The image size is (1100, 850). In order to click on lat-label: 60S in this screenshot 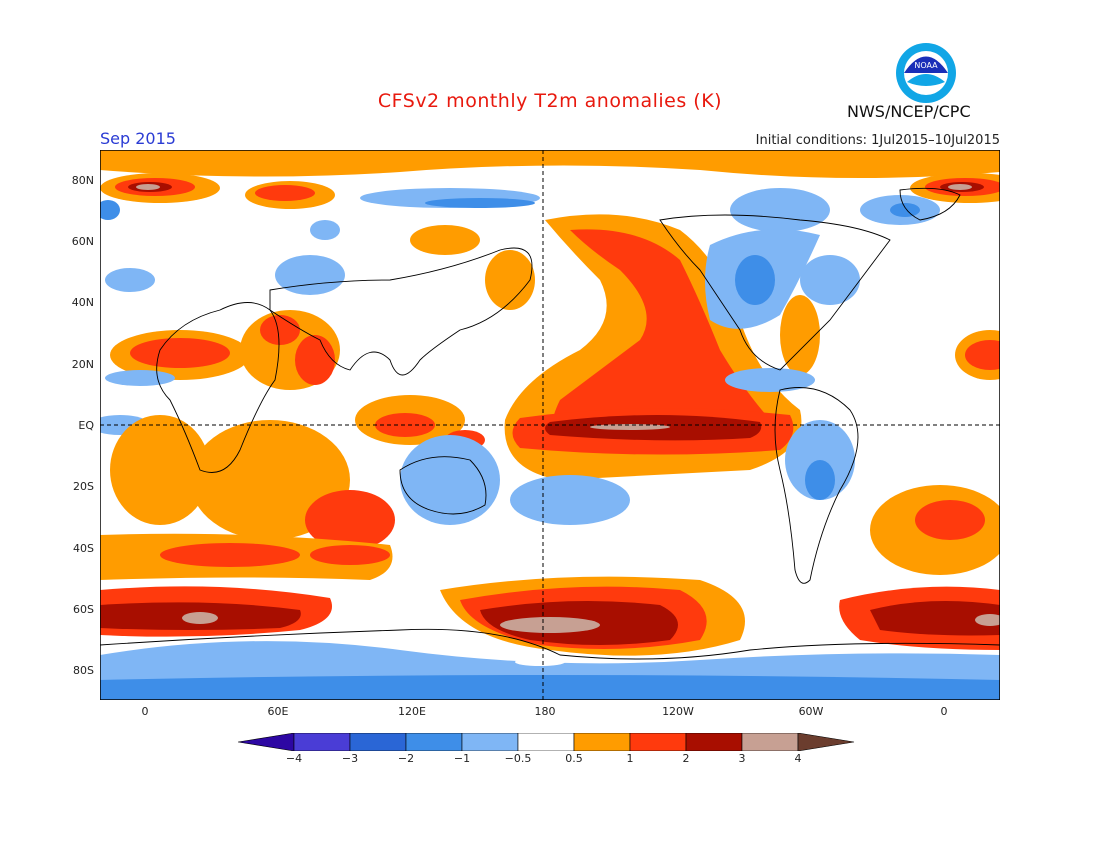, I will do `click(83, 609)`.